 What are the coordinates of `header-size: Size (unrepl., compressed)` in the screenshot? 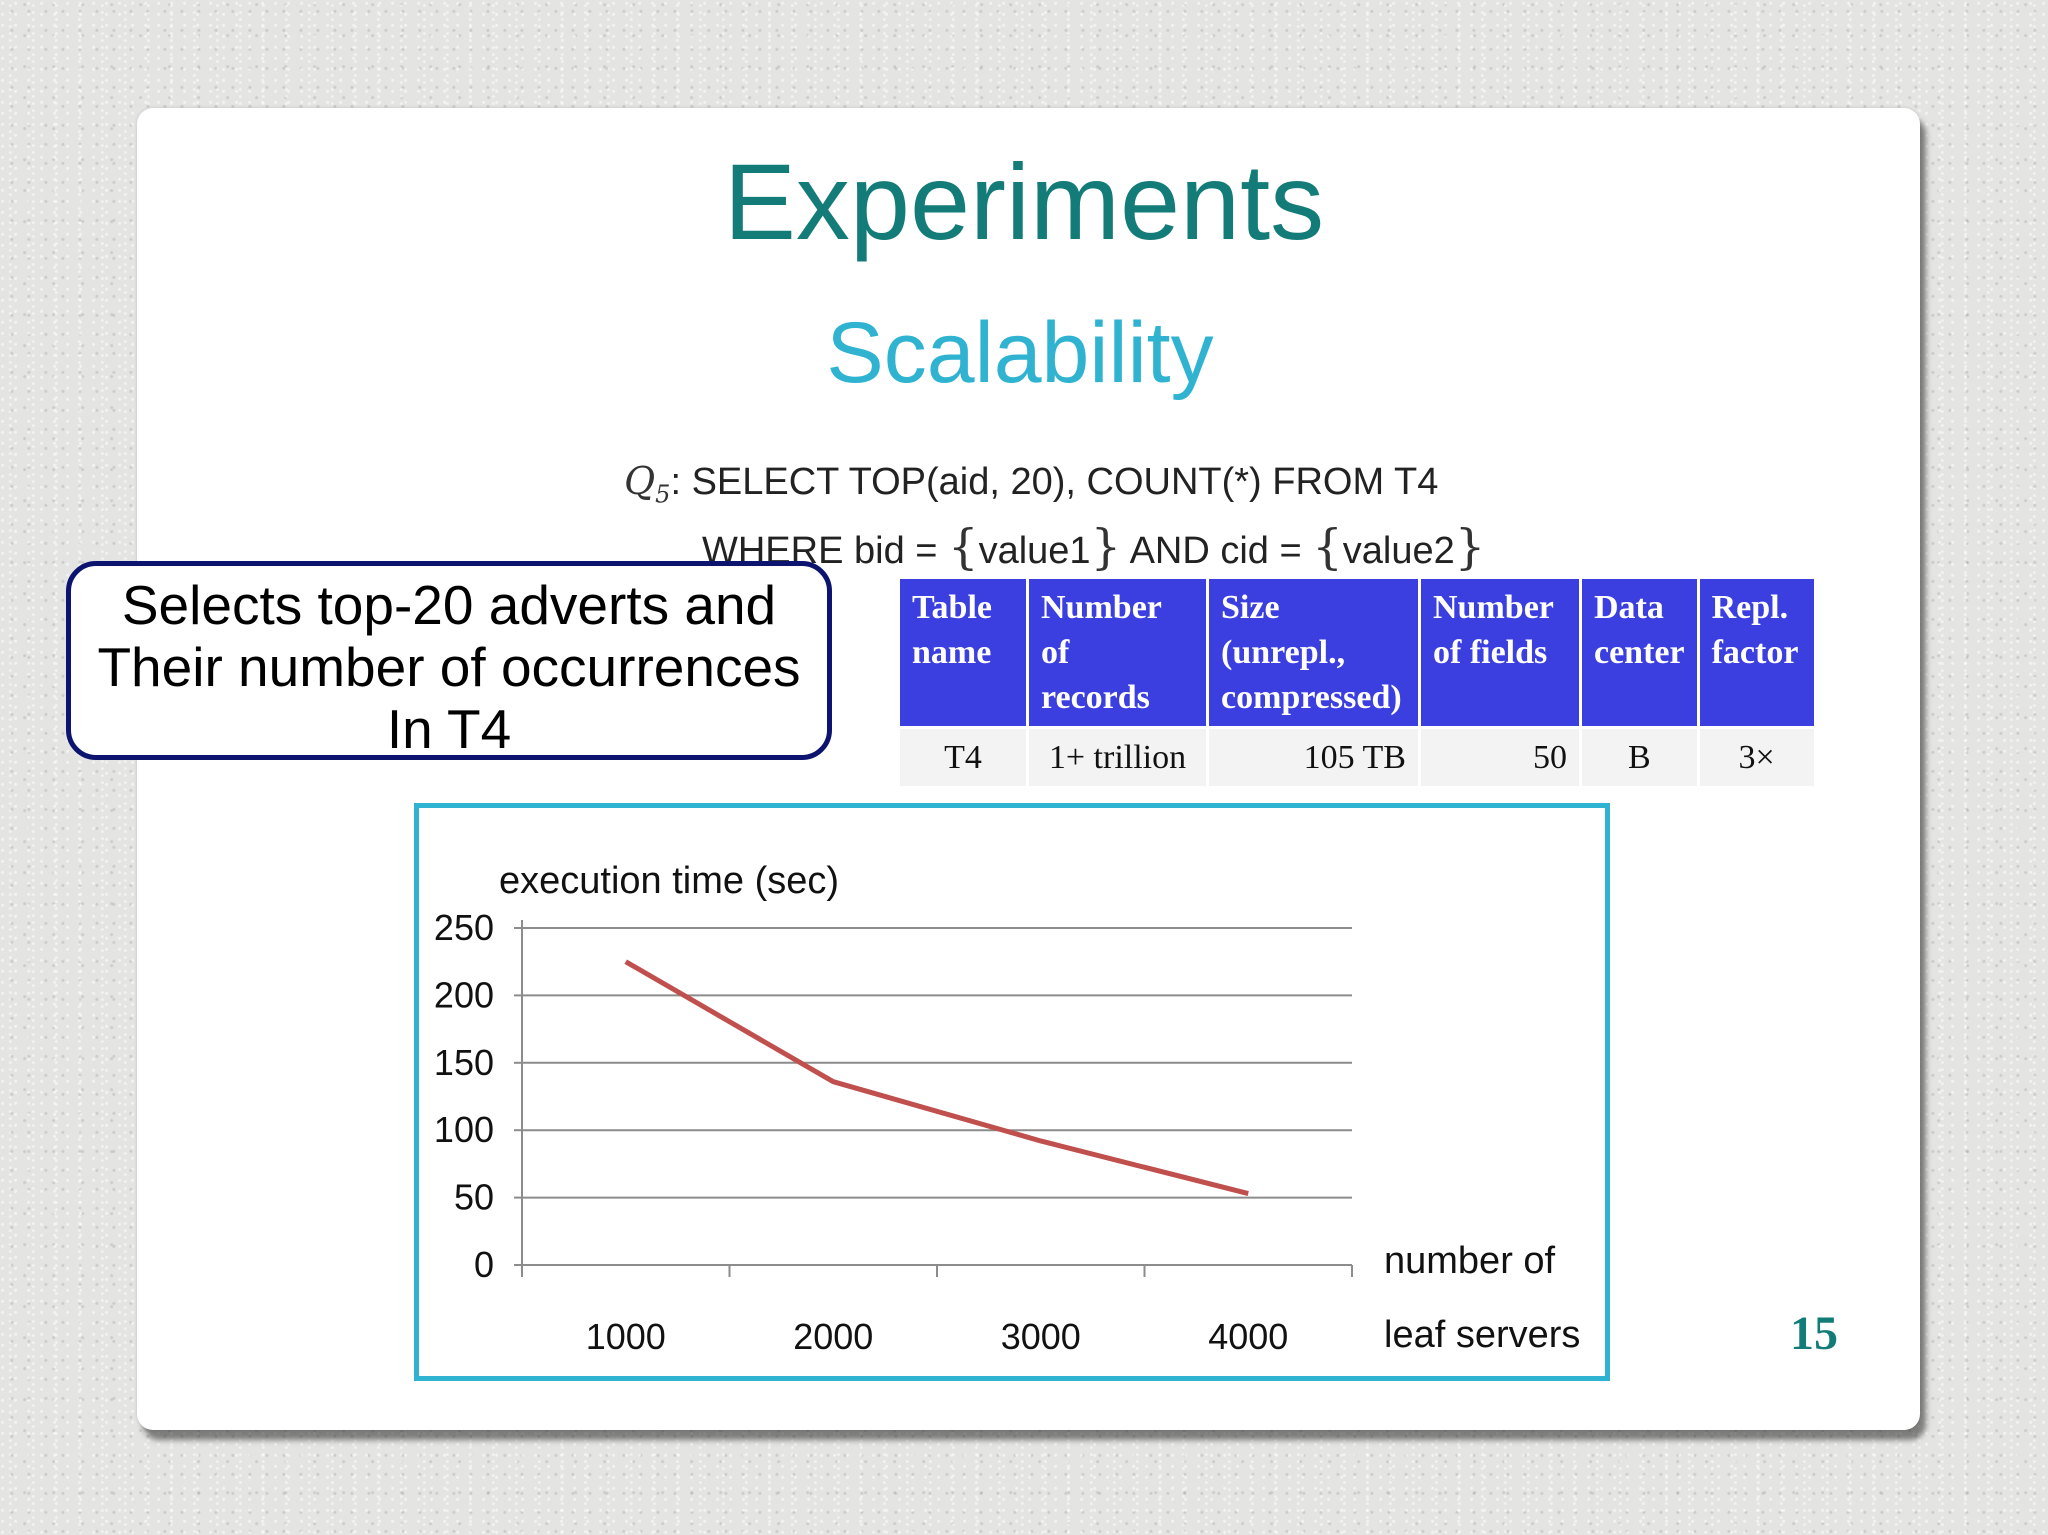 It's located at (1314, 653).